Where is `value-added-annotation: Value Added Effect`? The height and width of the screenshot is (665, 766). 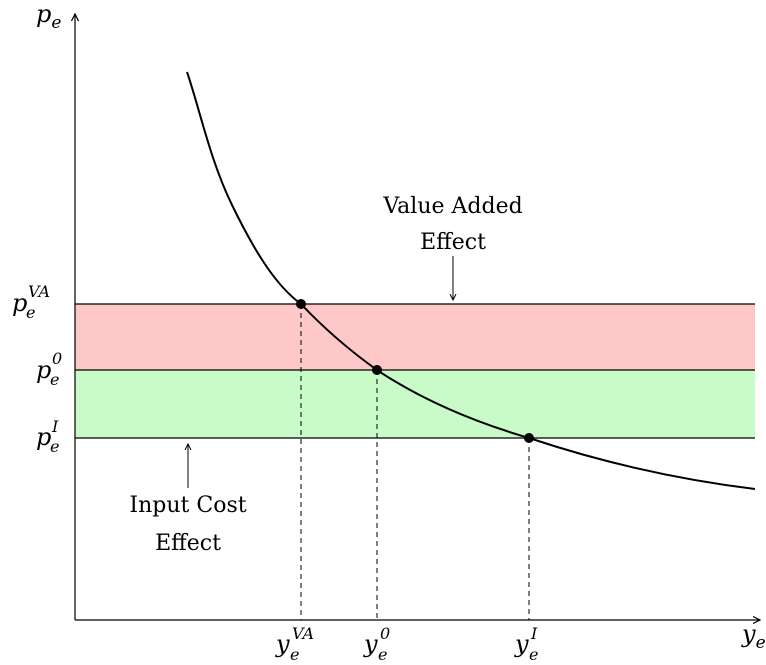 value-added-annotation: Value Added Effect is located at coordinates (452, 247).